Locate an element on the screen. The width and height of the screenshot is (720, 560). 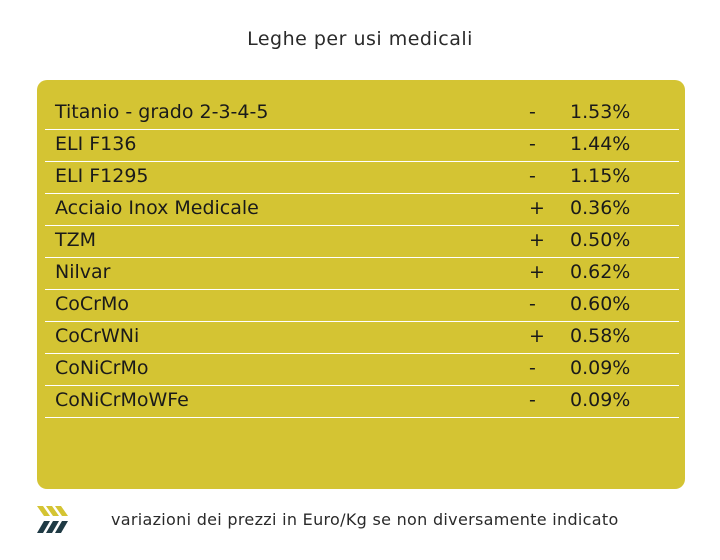
alloy-name: CoNiCrMoWFe is located at coordinates (122, 400).